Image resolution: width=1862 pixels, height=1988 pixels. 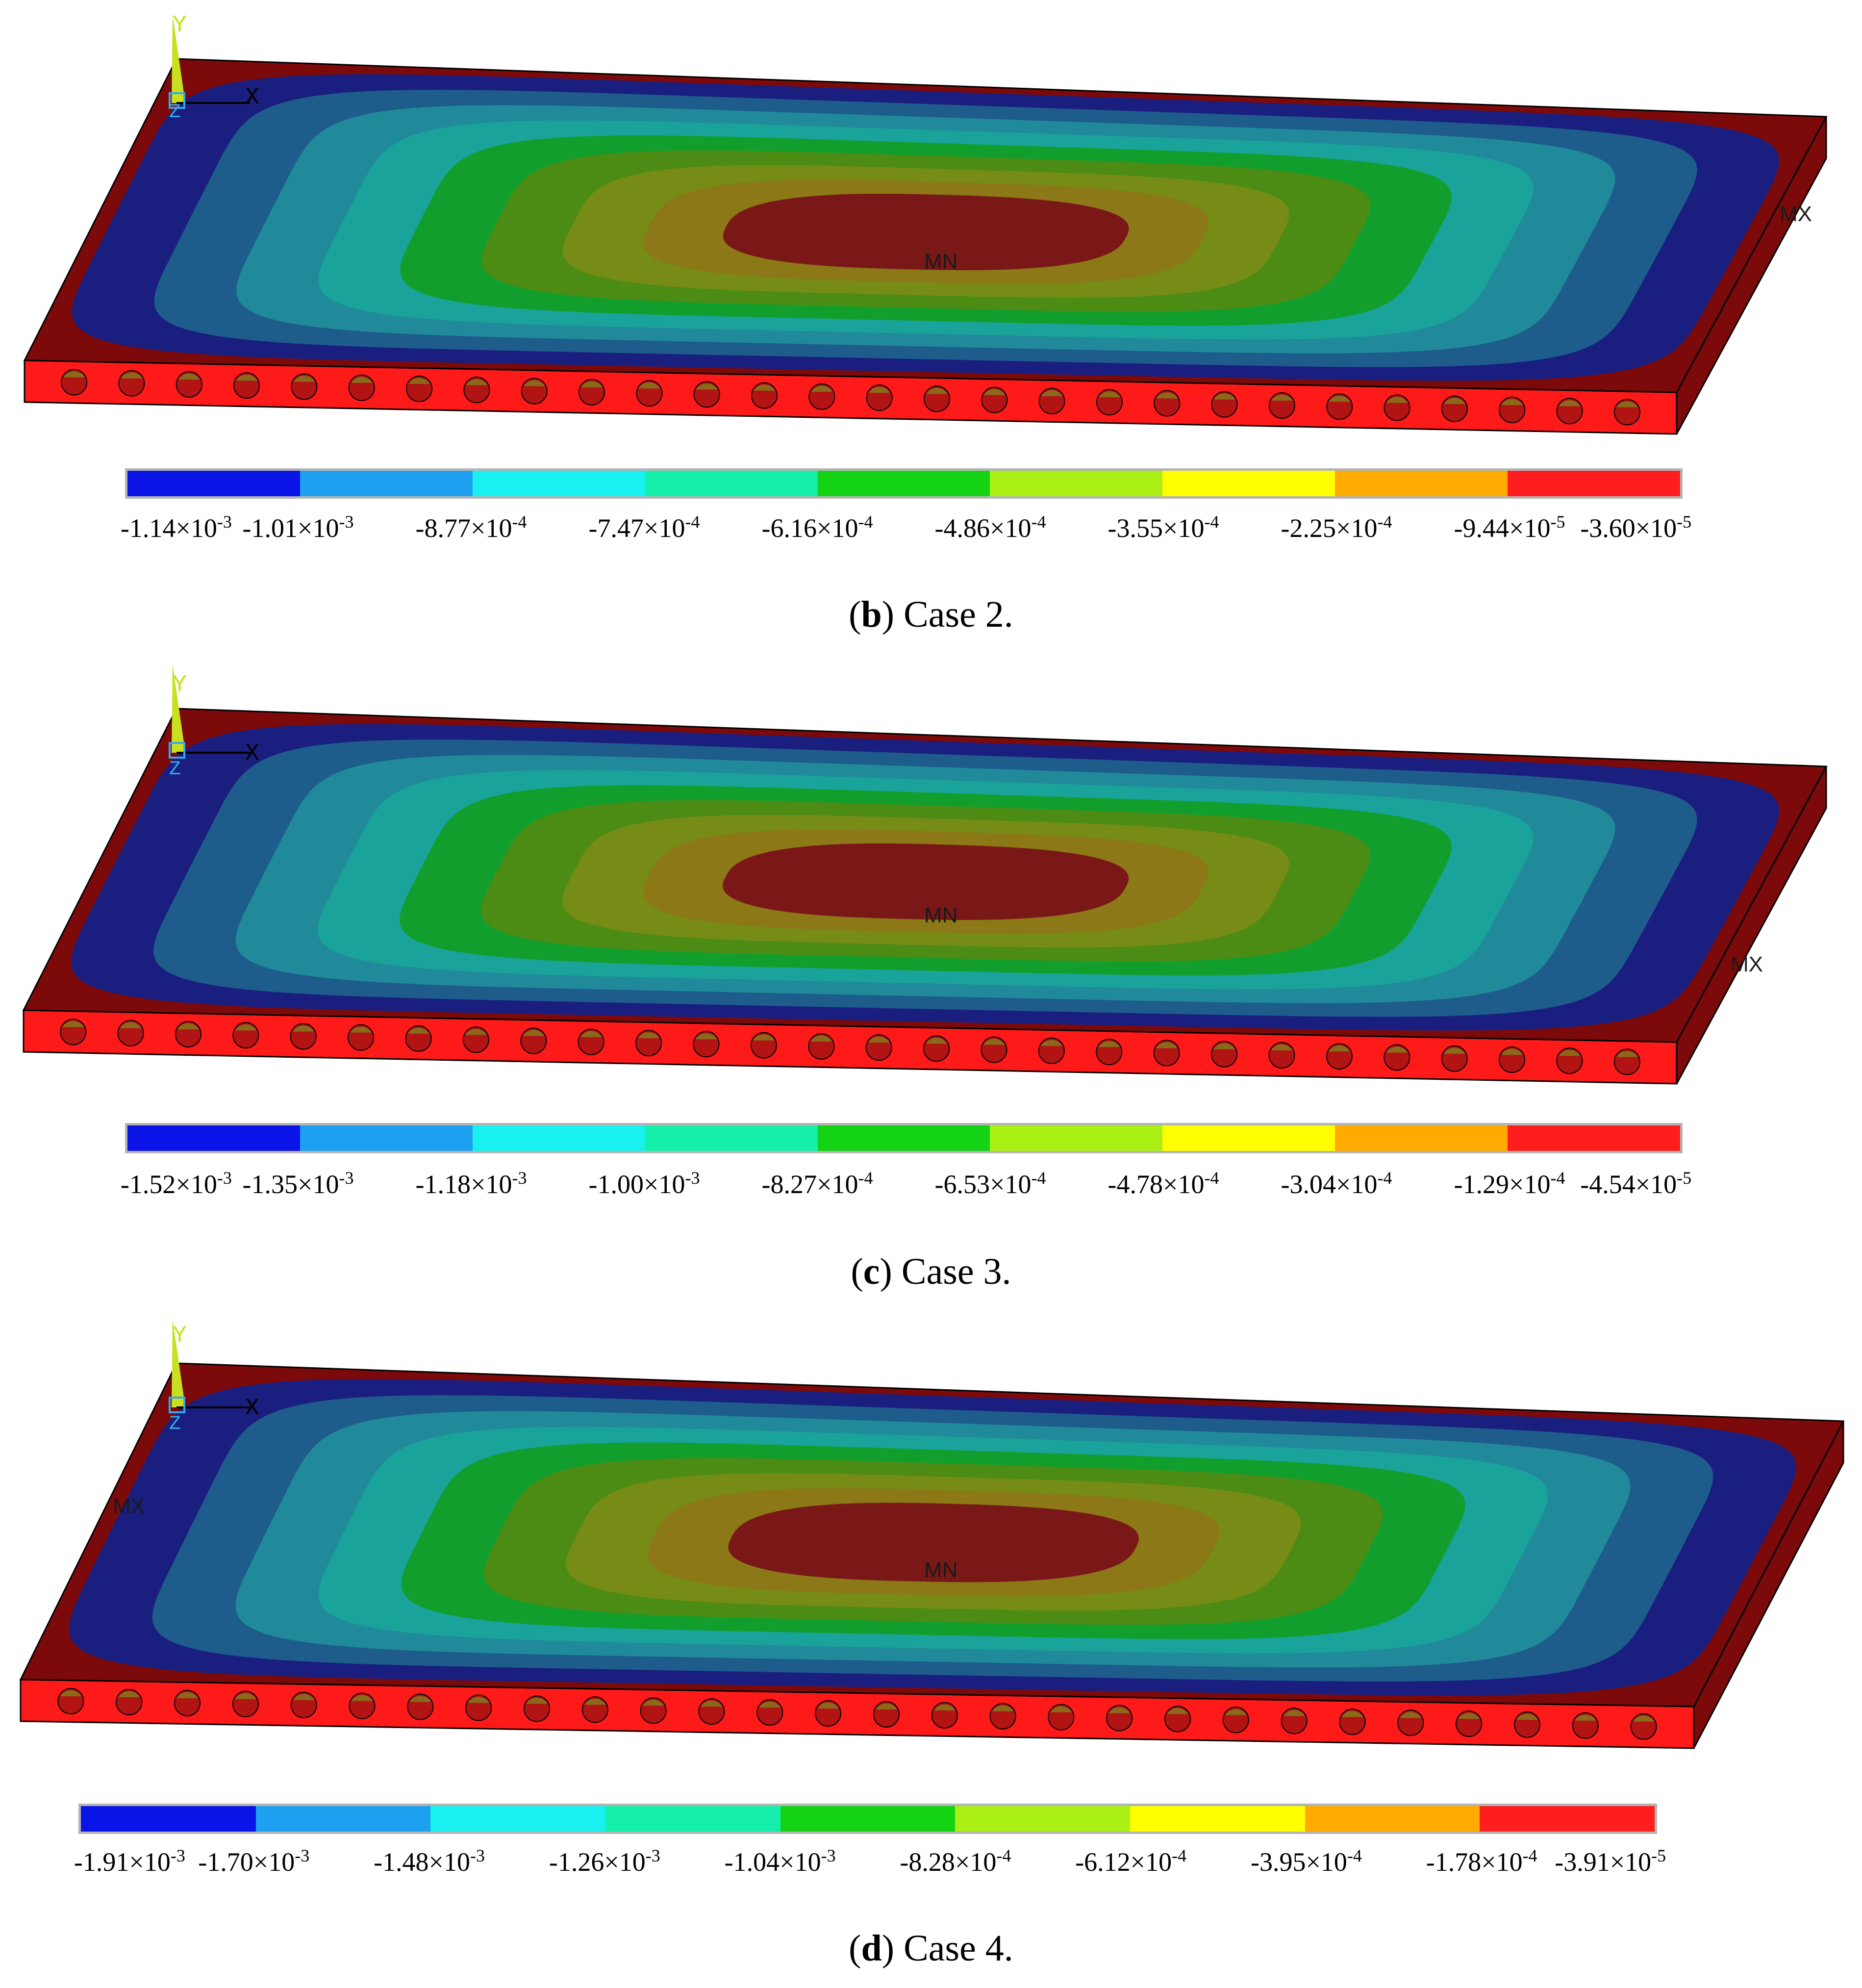 I want to click on legend-tick-value: -1.35×10, so click(x=290, y=1184).